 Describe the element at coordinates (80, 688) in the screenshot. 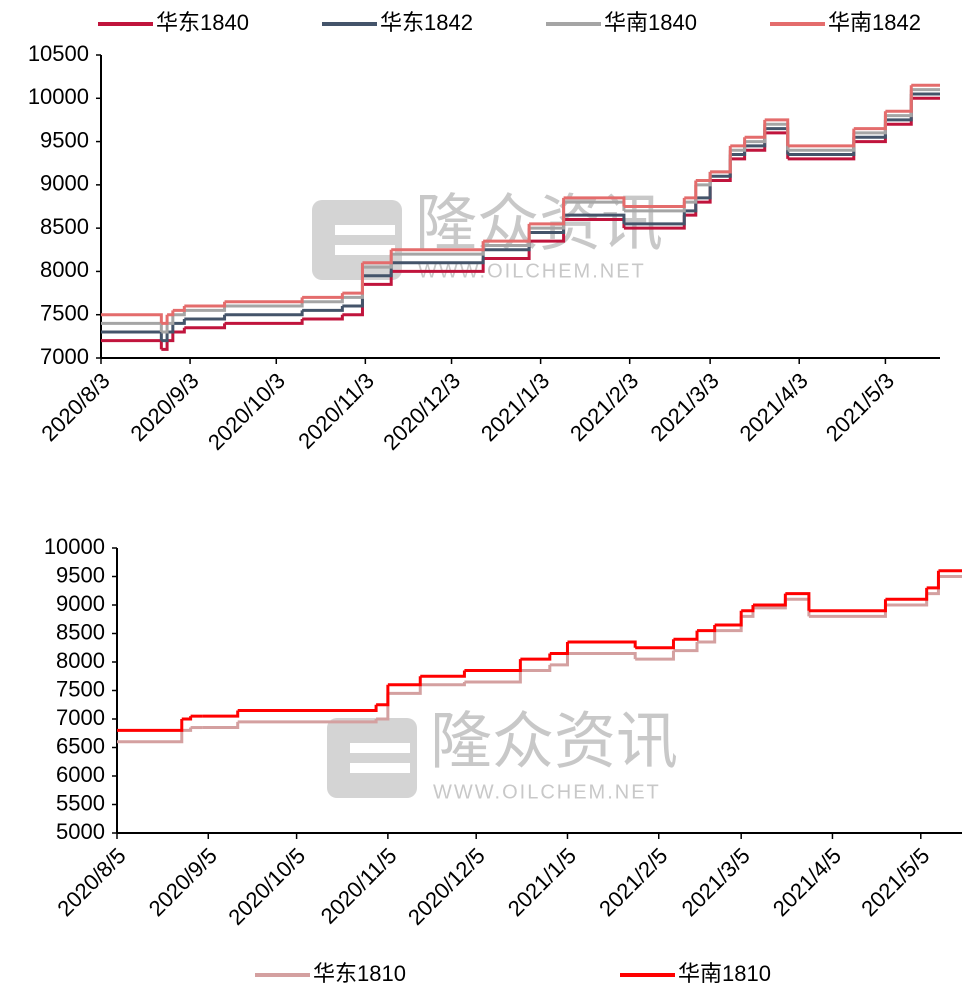

I see `y-tick-label: 7500` at that location.